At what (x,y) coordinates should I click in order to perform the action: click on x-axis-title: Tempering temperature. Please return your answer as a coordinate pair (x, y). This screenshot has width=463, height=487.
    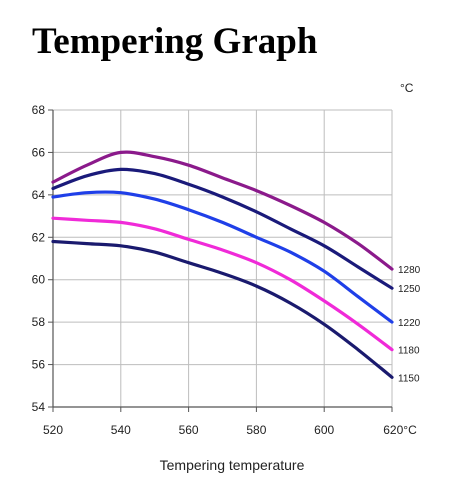
    Looking at the image, I should click on (232, 465).